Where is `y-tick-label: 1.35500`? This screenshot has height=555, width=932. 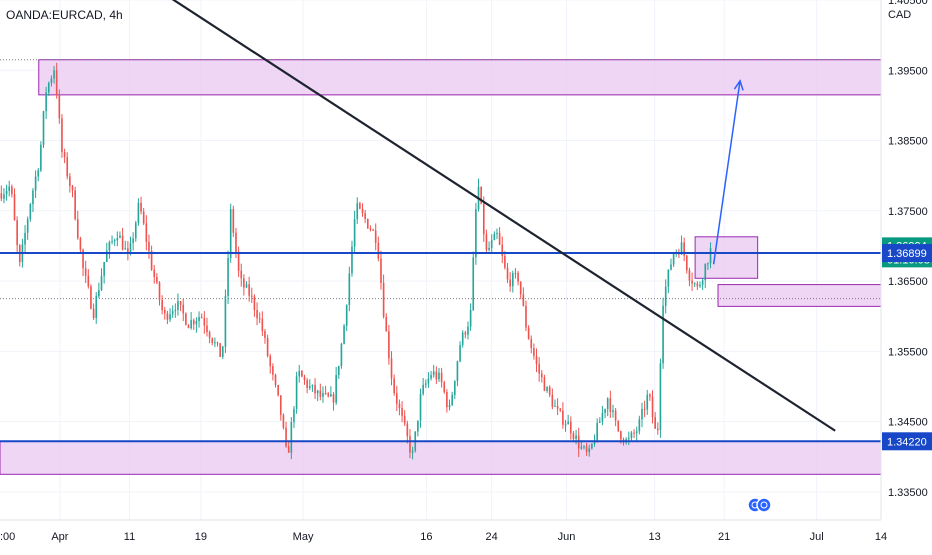 y-tick-label: 1.35500 is located at coordinates (908, 352).